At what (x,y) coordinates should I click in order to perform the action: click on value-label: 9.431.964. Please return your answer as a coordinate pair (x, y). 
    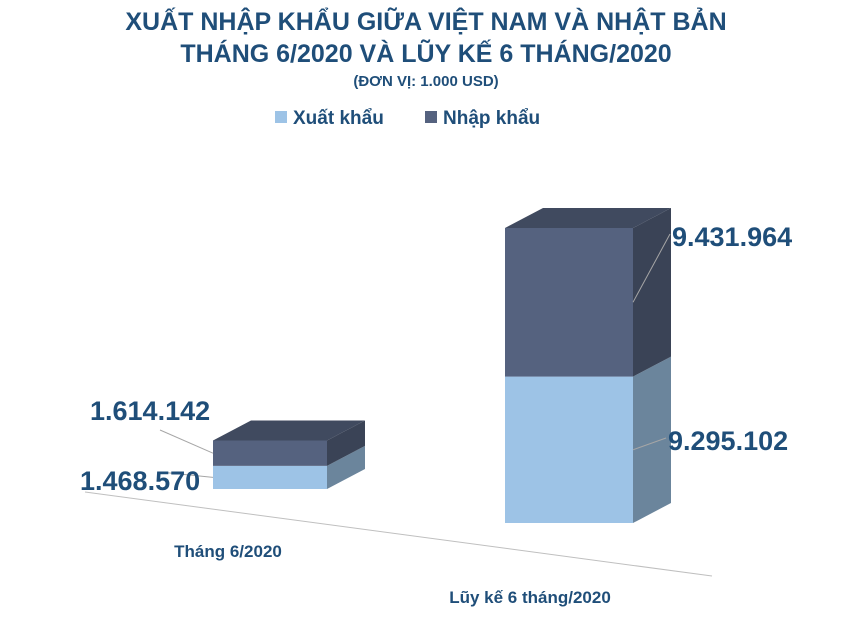
    Looking at the image, I should click on (732, 237).